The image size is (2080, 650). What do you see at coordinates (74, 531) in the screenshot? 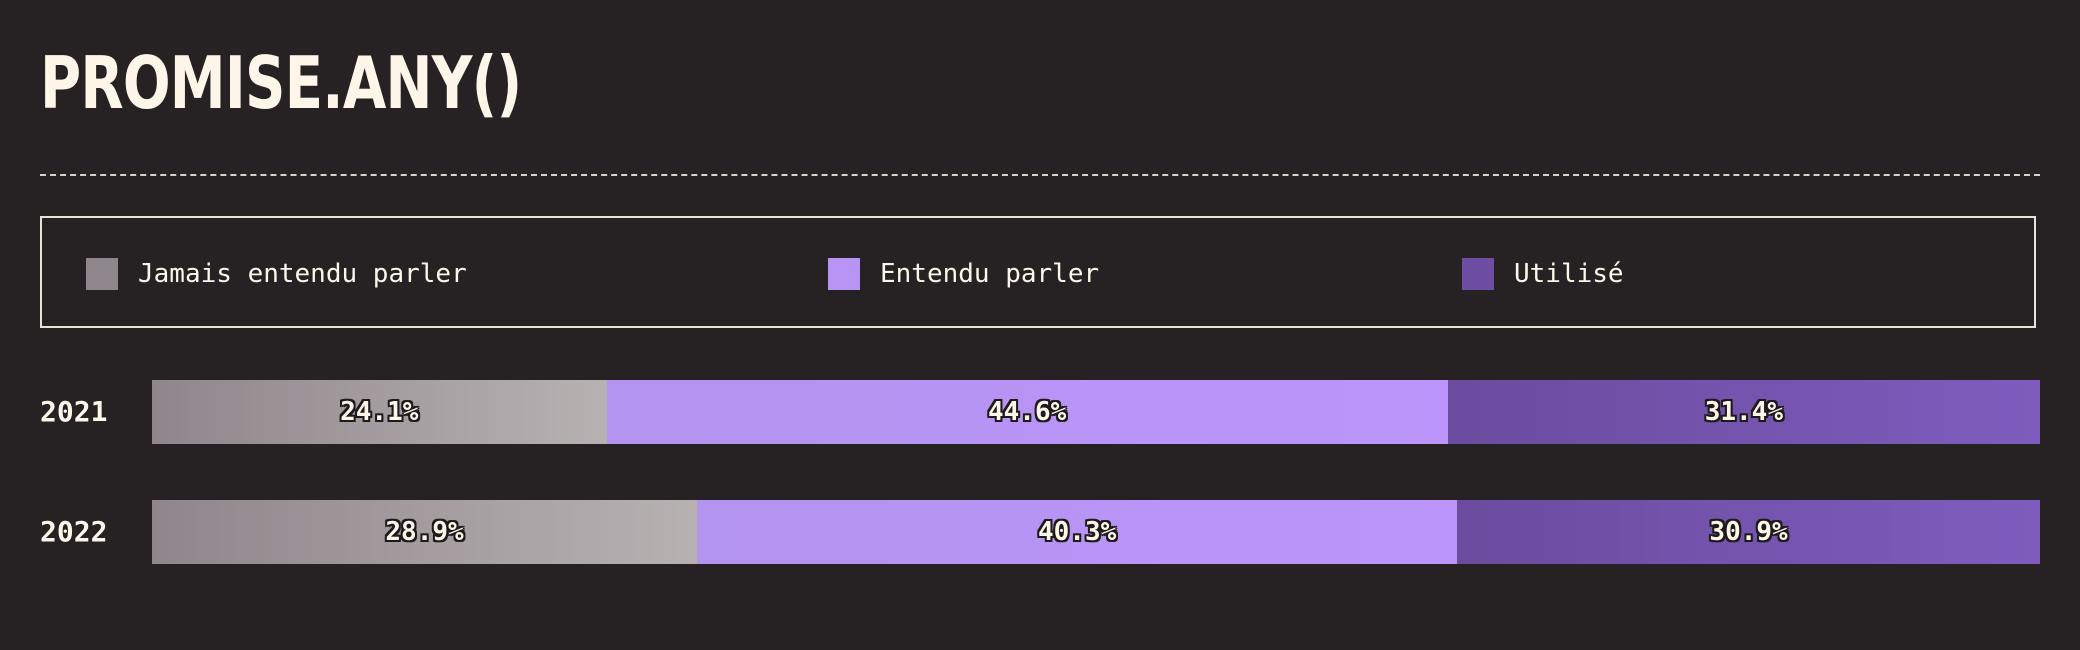
I see `row-label-2022: 2022` at bounding box center [74, 531].